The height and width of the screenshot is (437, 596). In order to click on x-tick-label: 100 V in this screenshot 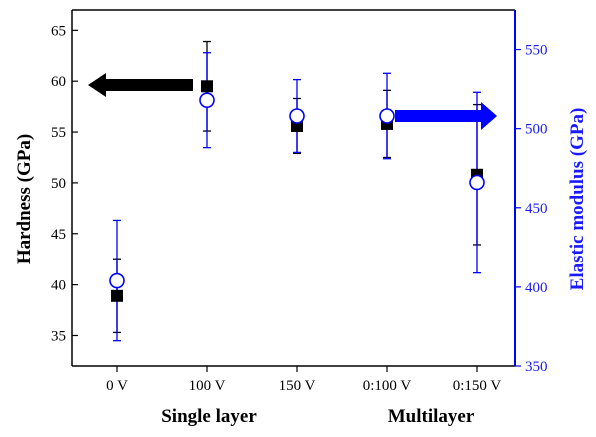, I will do `click(207, 386)`.